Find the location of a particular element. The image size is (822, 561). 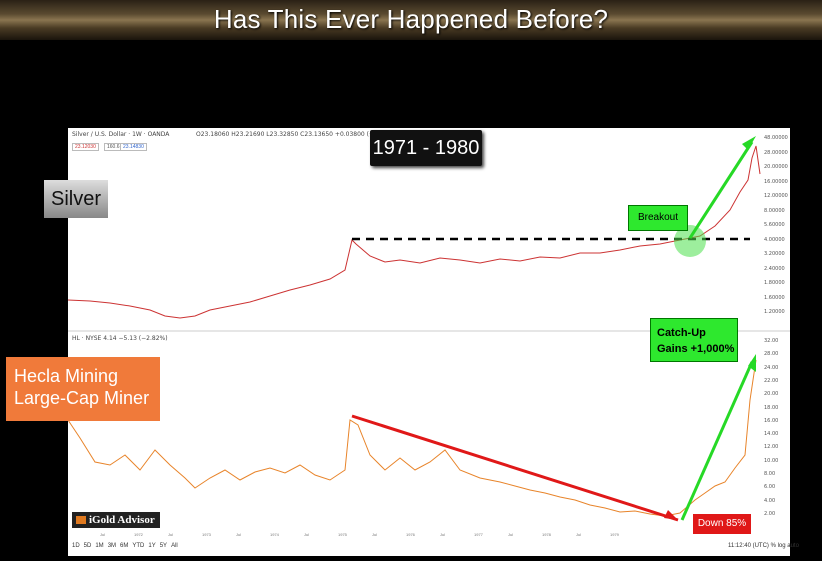

timeframe-button-3m: 3M is located at coordinates (112, 546).